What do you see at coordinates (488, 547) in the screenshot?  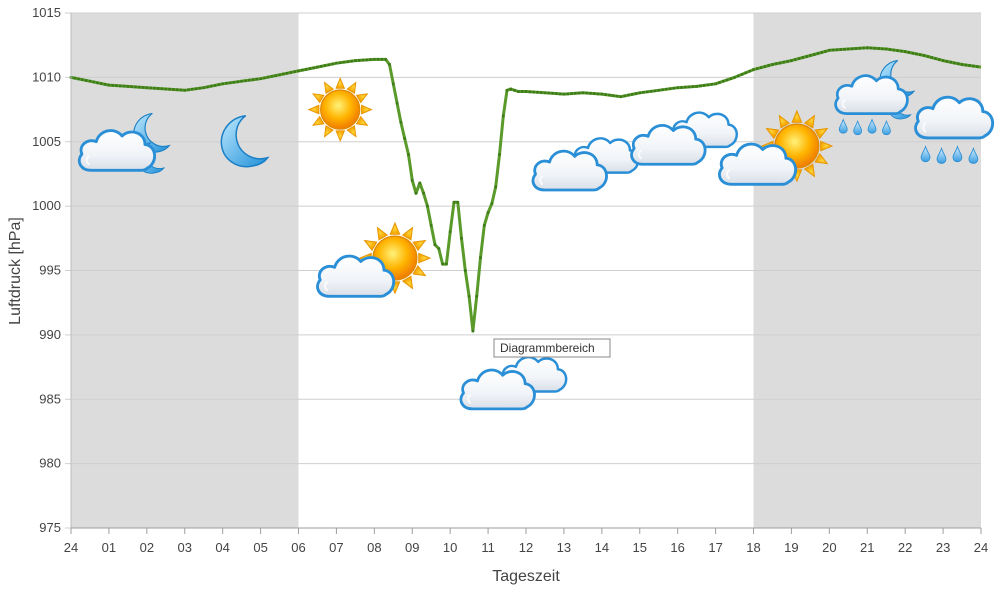 I see `x-tick-label: 11` at bounding box center [488, 547].